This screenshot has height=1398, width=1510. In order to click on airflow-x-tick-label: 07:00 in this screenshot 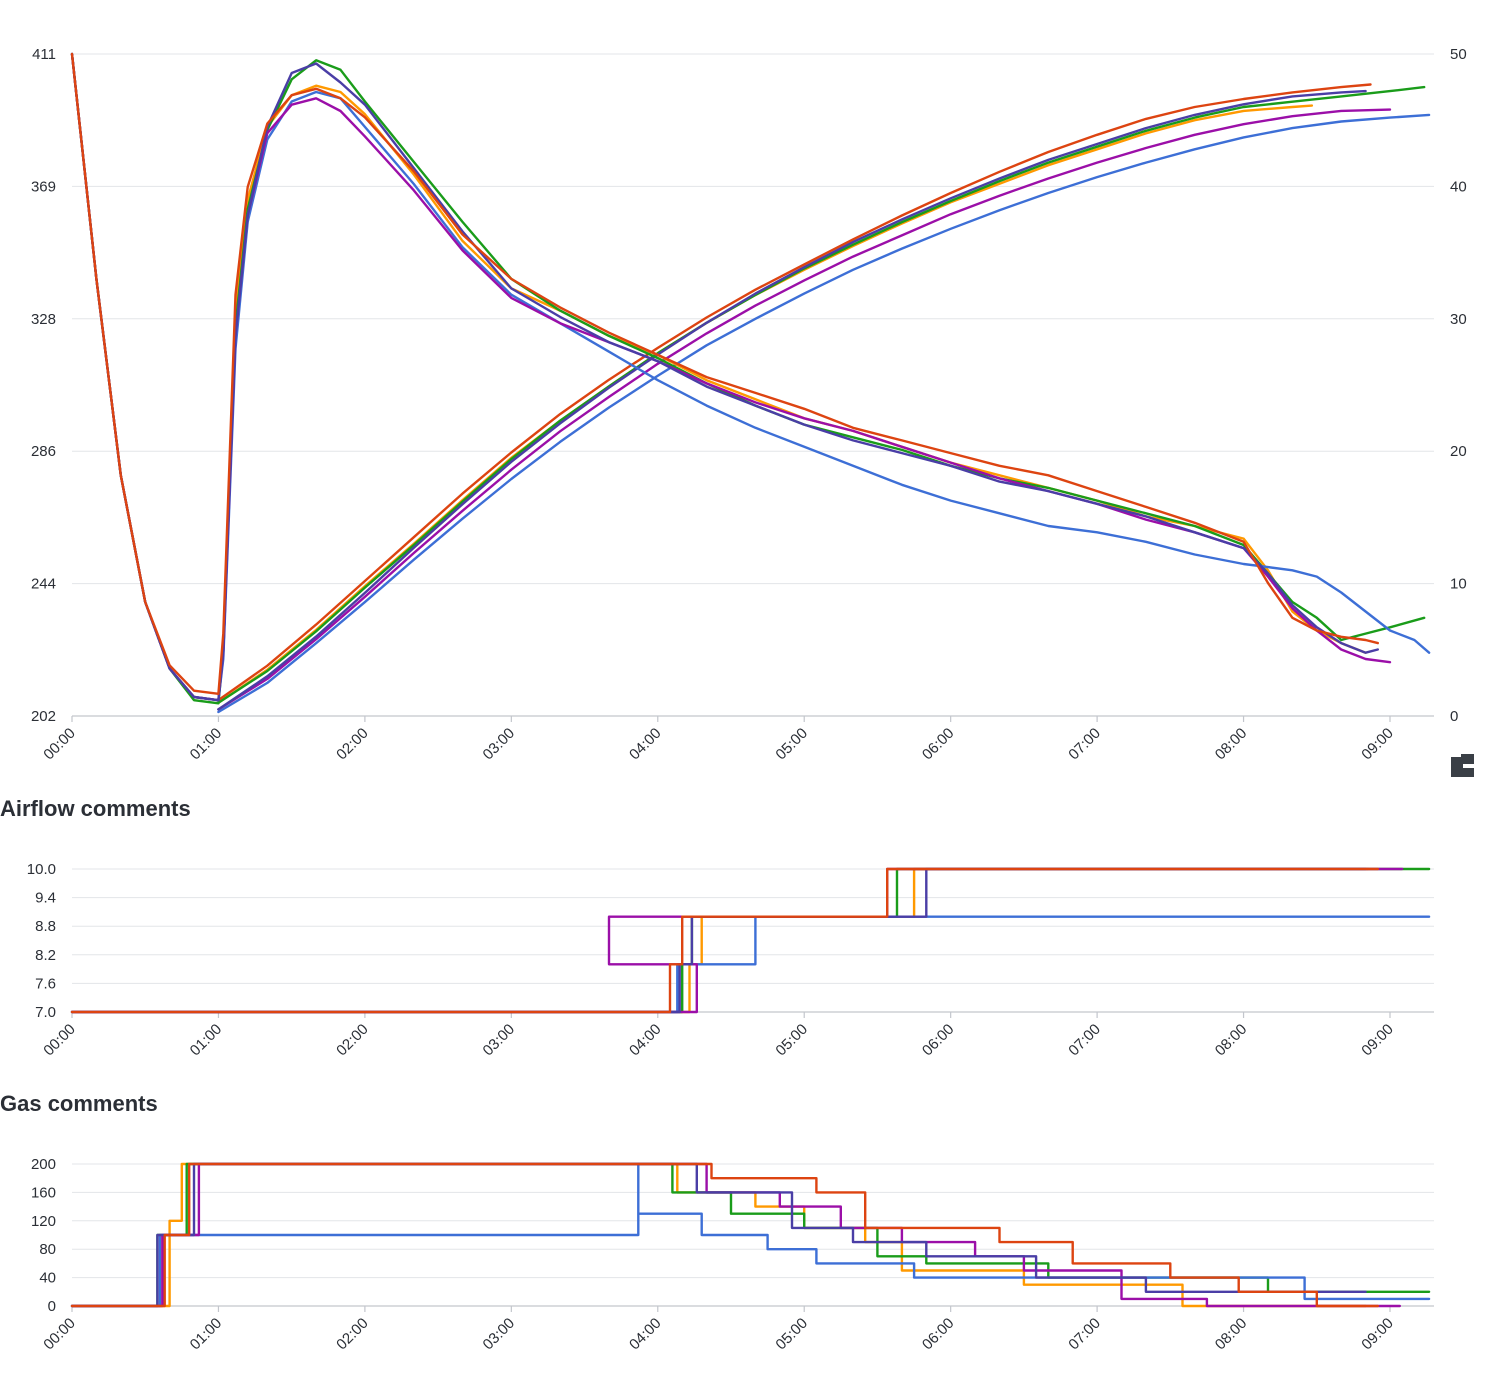, I will do `click(1084, 1040)`.